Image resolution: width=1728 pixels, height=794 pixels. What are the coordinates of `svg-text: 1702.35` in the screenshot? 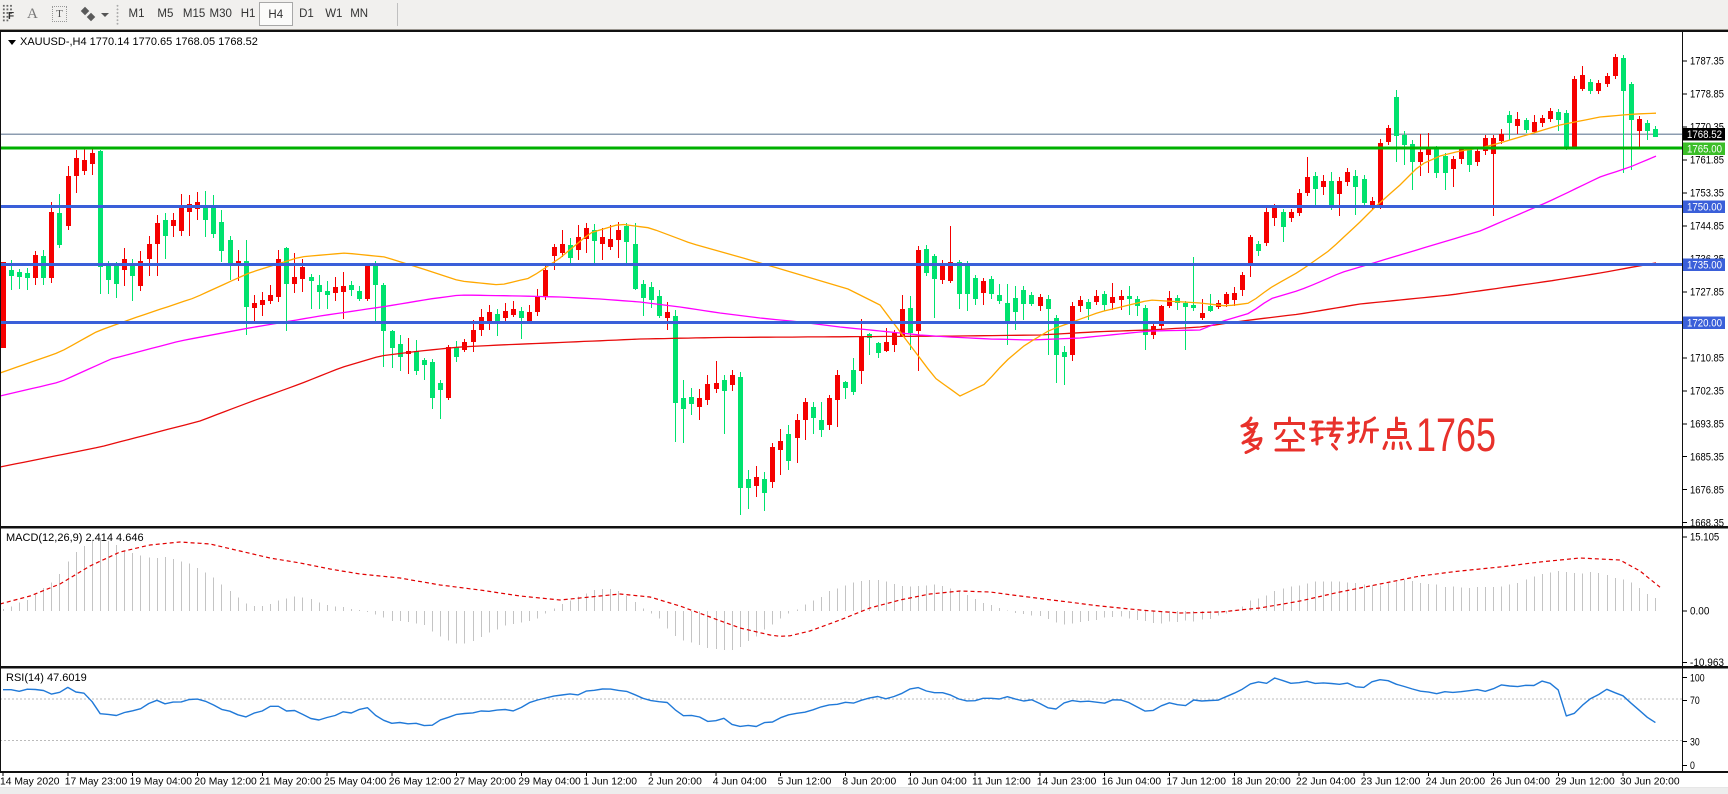 It's located at (1707, 392).